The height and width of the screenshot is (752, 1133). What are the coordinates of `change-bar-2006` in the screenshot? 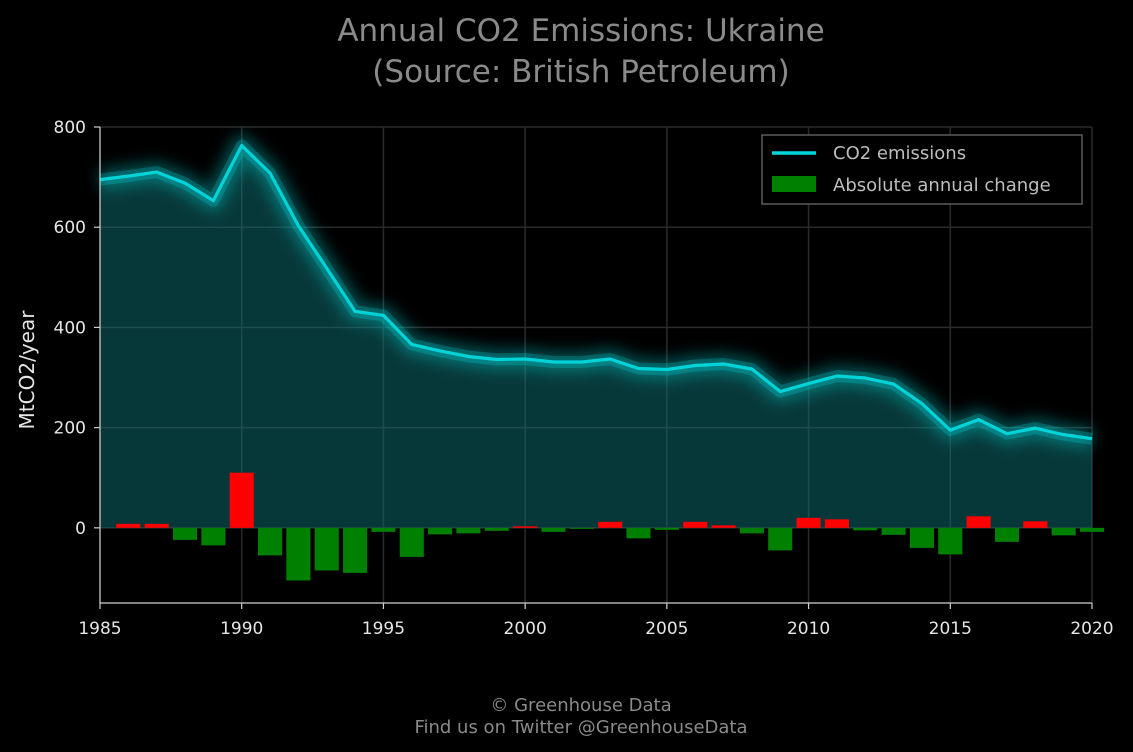 It's located at (695, 524).